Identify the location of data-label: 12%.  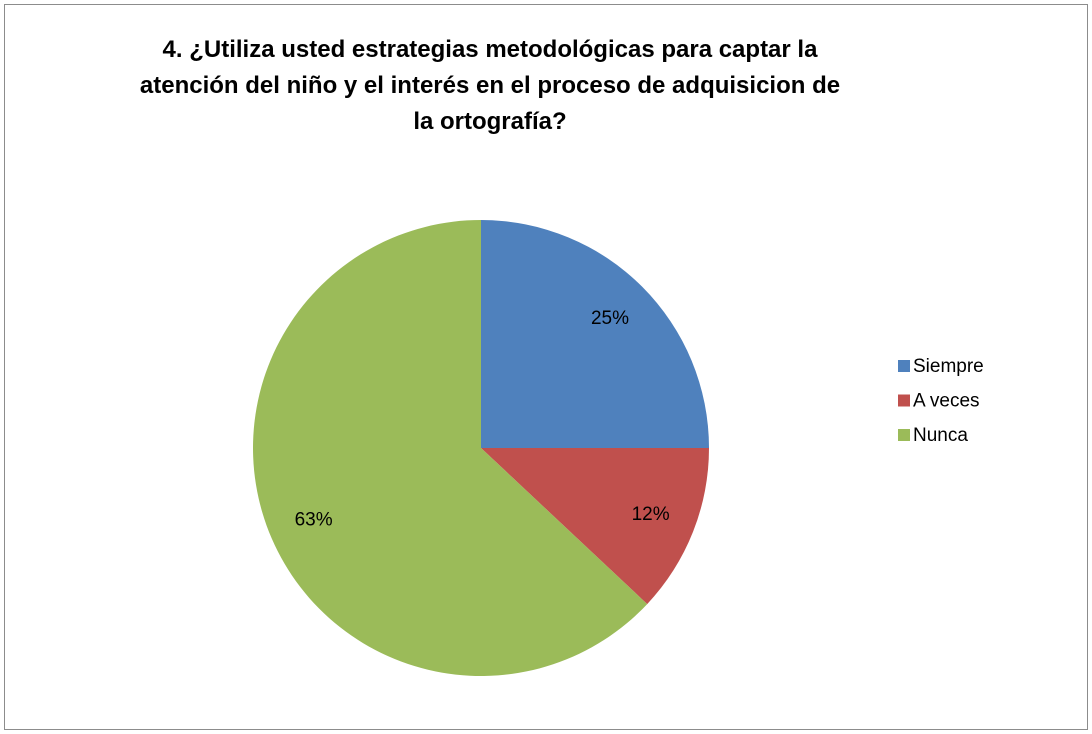
(651, 514).